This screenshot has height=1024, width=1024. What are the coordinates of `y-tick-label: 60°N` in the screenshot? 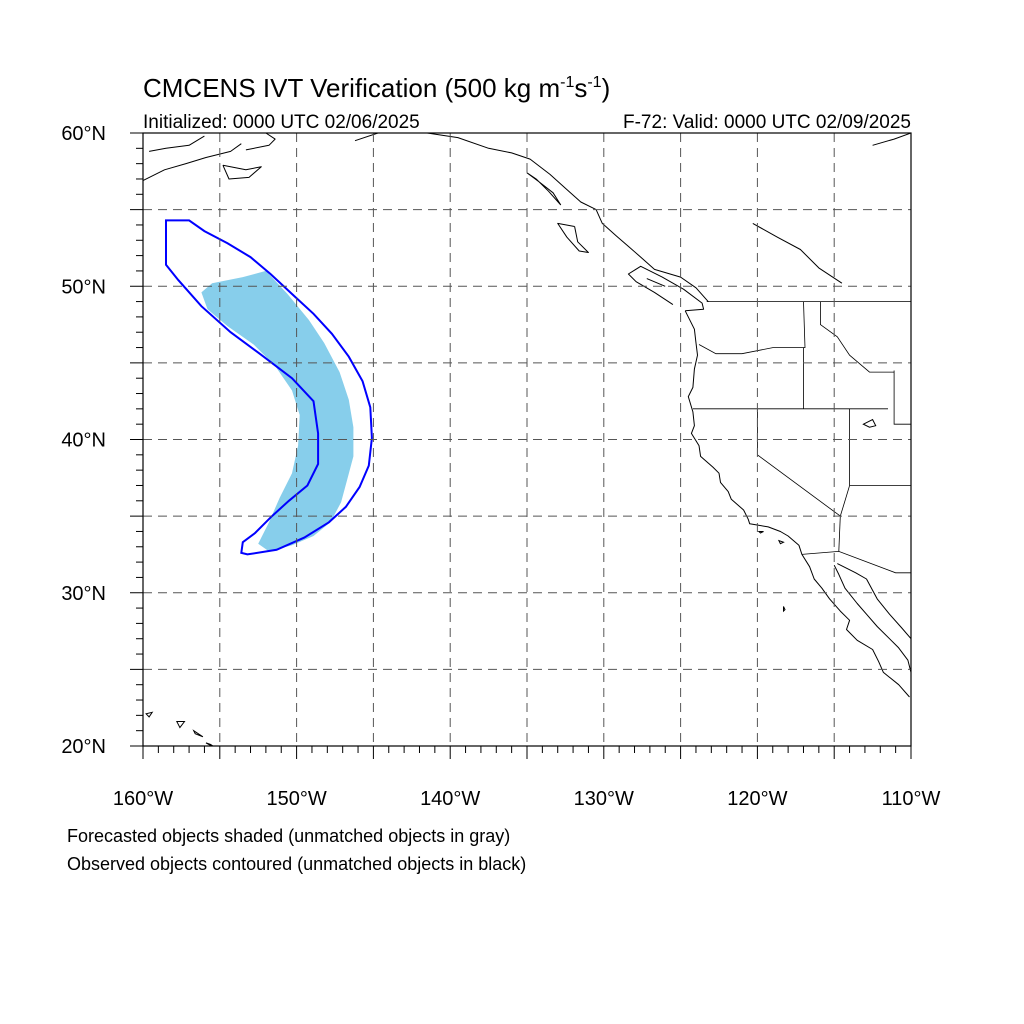 It's located at (83, 134).